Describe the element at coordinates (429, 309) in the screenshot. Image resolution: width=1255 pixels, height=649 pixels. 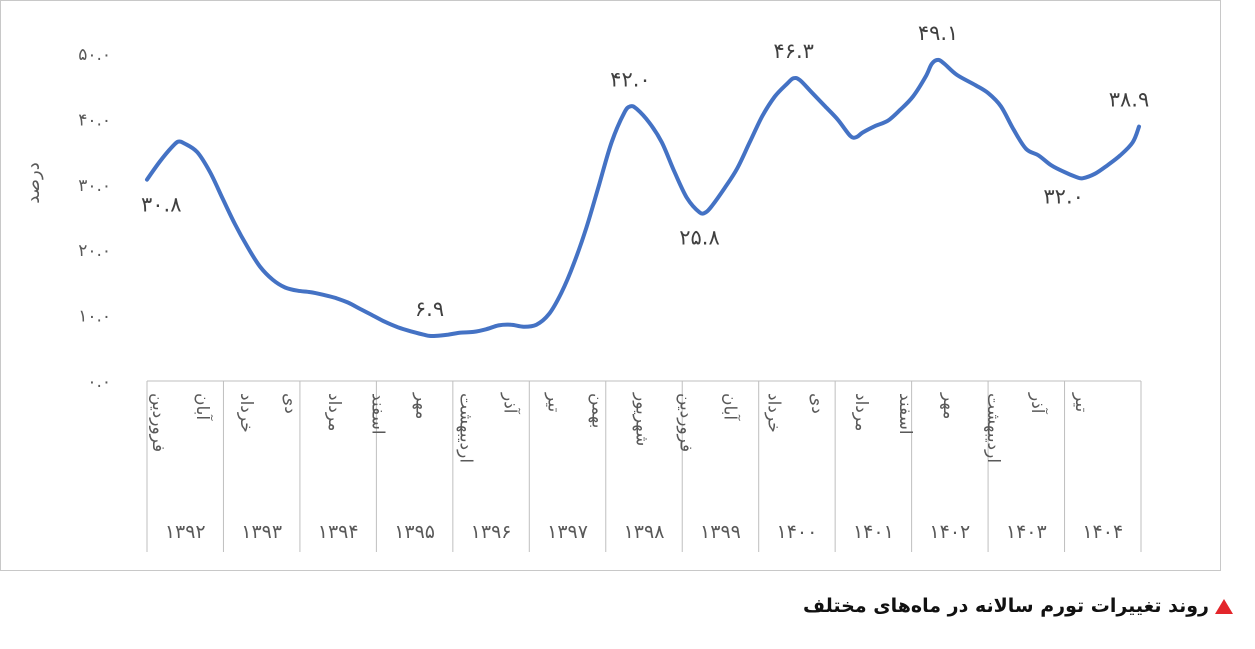
I see `data-label: ۶.۹` at that location.